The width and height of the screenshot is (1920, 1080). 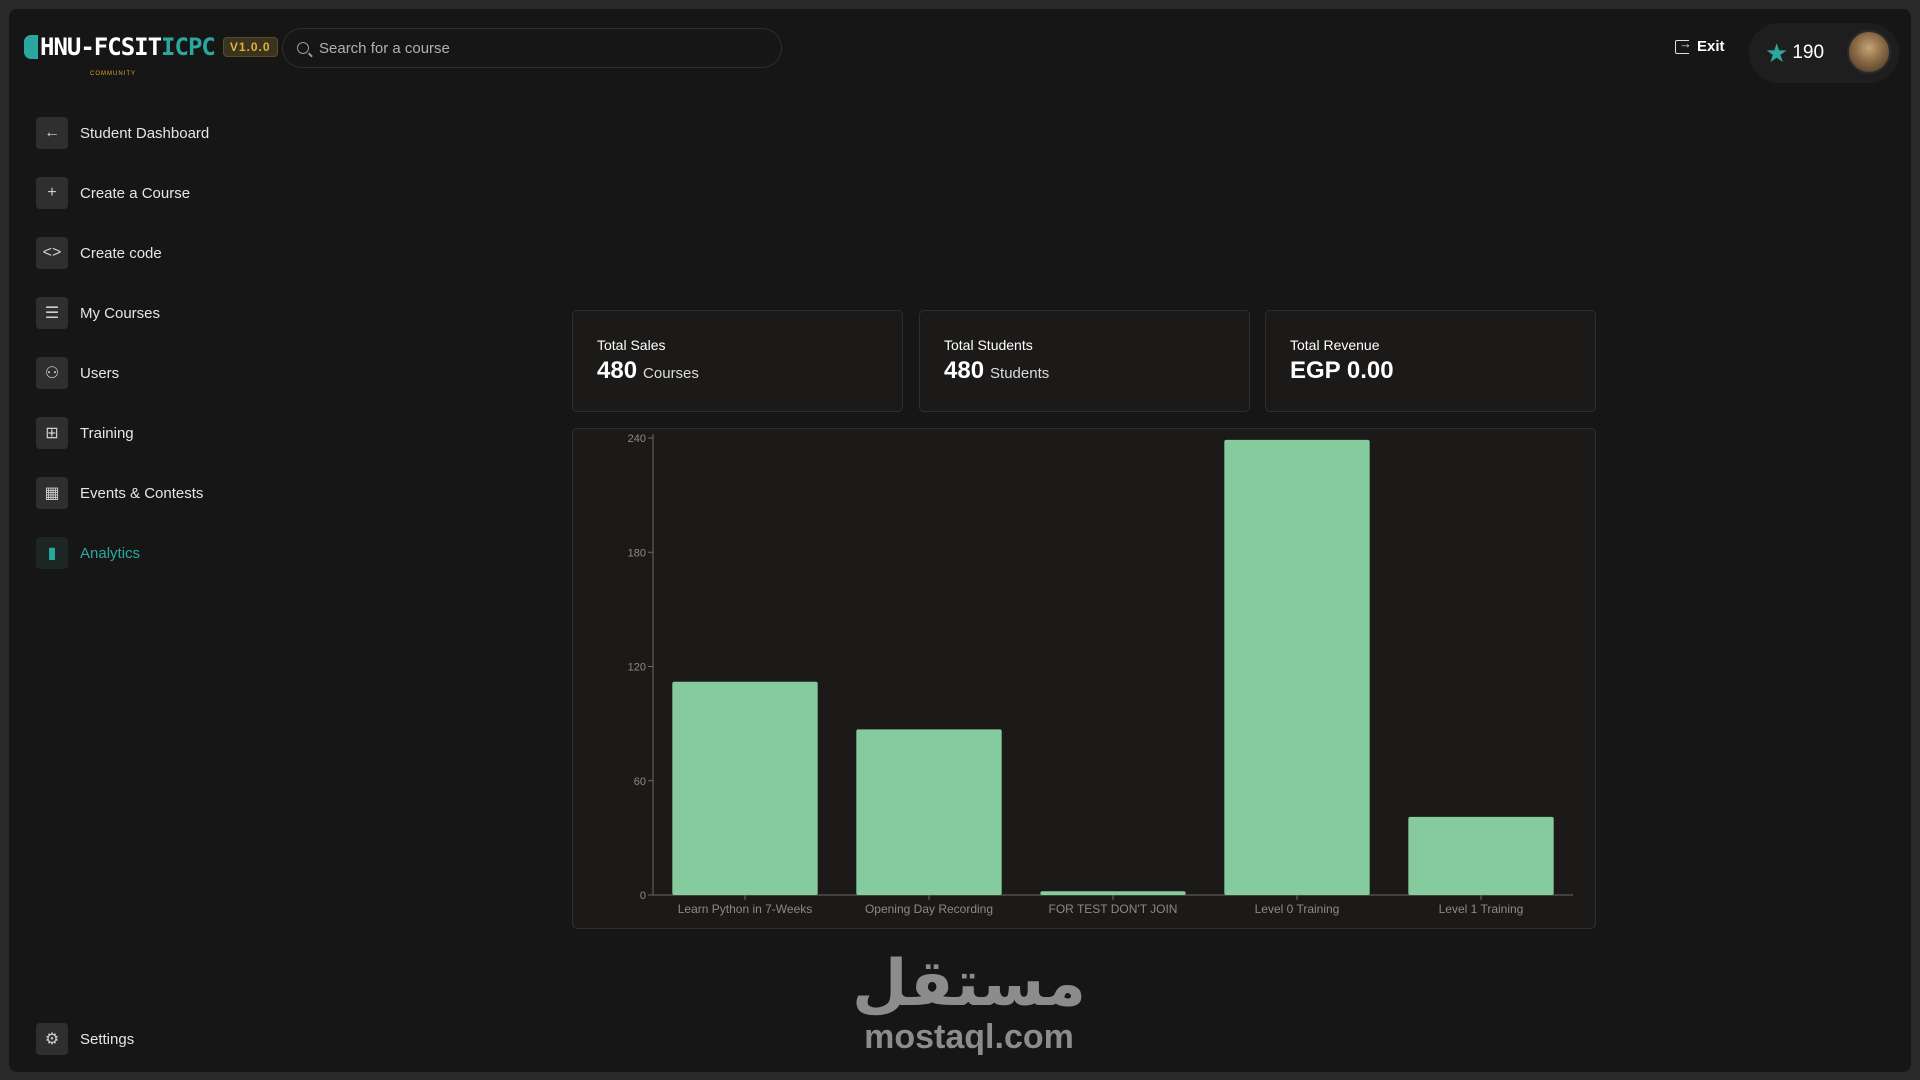 What do you see at coordinates (1113, 909) in the screenshot?
I see `x-tick-label: FOR TEST DON'T JOIN` at bounding box center [1113, 909].